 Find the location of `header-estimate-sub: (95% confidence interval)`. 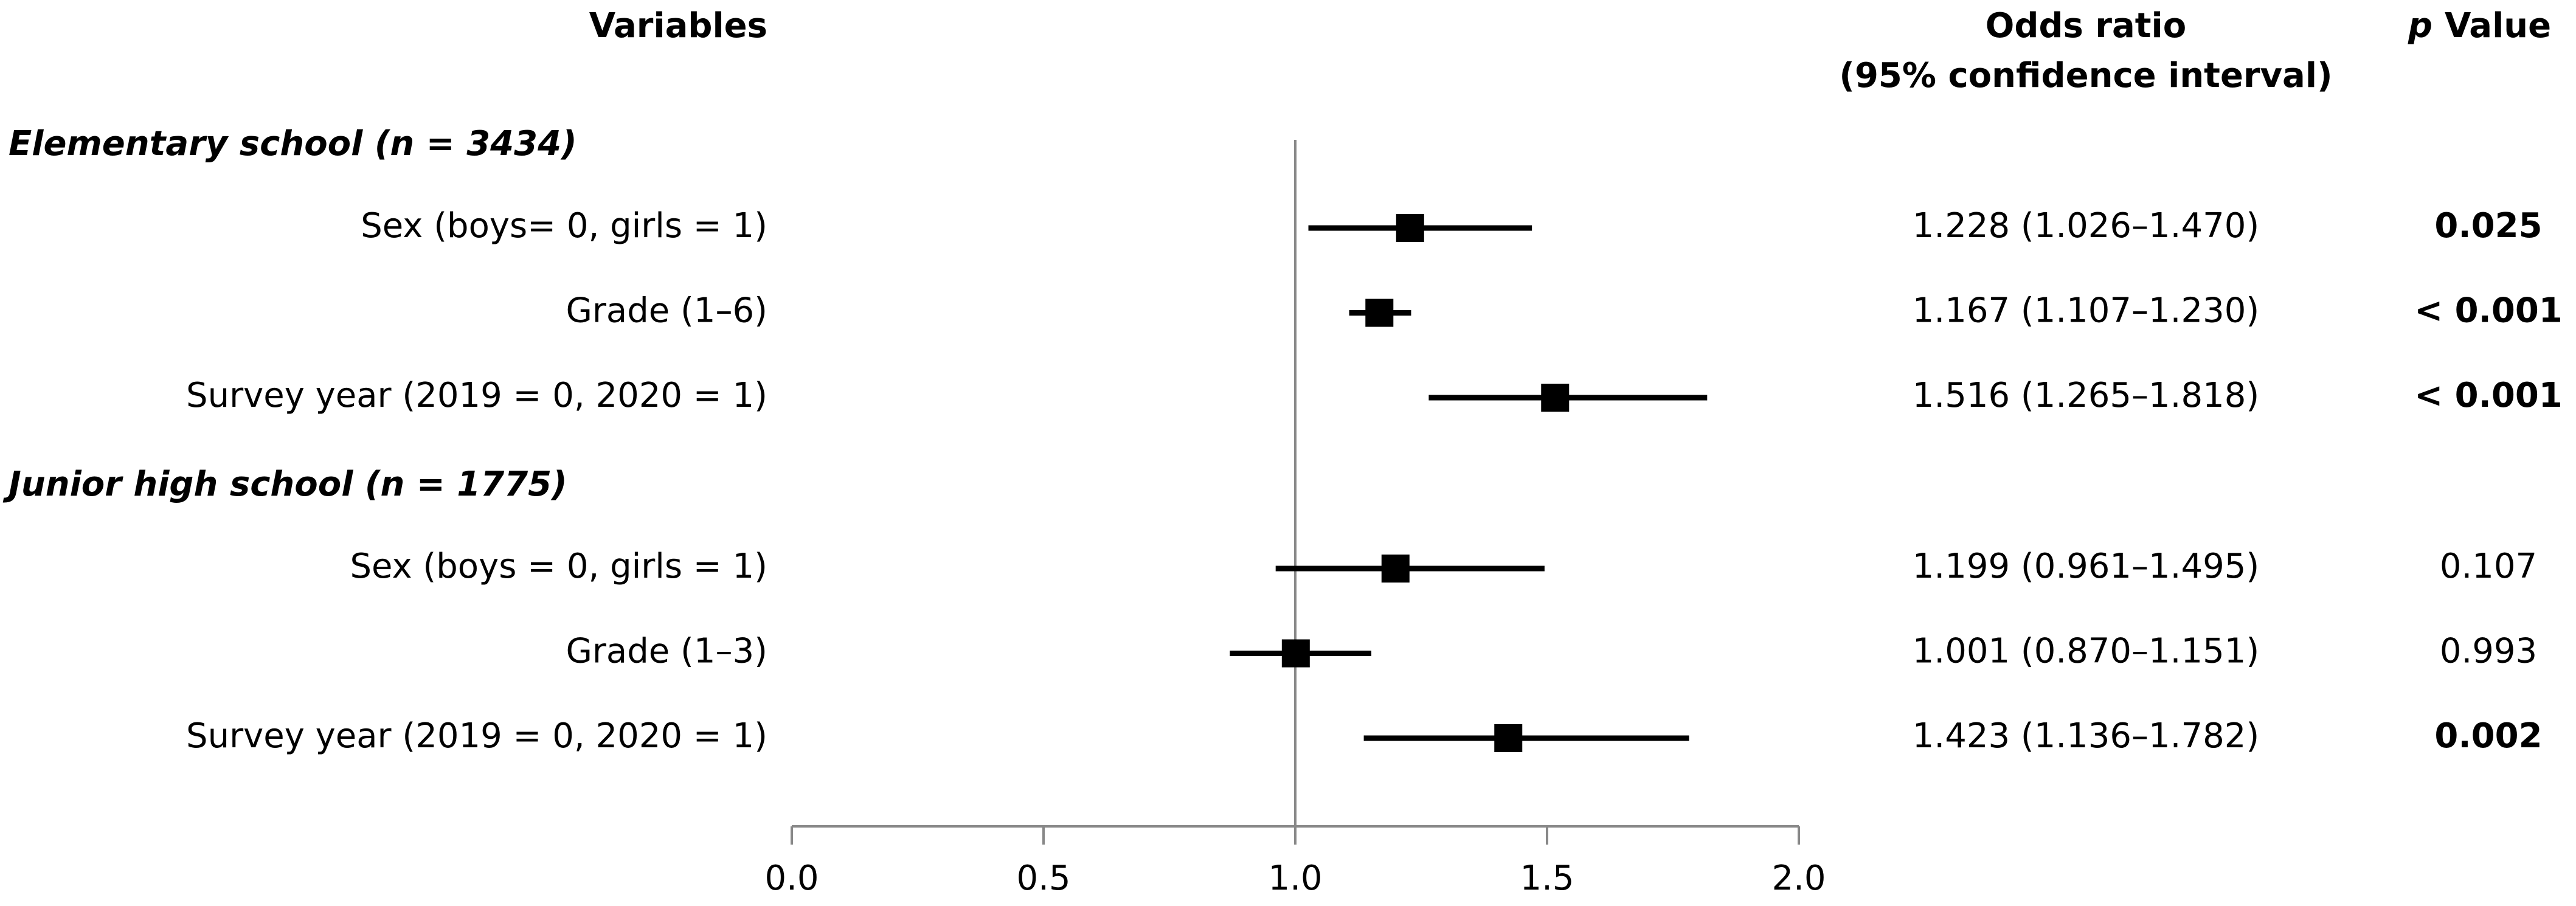

header-estimate-sub: (95% confidence interval) is located at coordinates (2085, 75).